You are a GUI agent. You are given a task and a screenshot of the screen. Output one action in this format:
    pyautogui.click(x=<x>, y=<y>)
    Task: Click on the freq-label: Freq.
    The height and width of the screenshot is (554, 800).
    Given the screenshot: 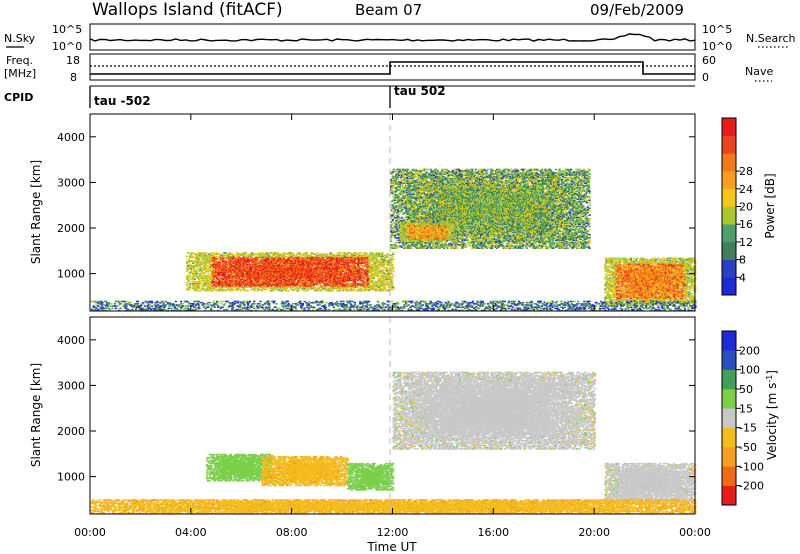 What is the action you would take?
    pyautogui.click(x=19, y=60)
    